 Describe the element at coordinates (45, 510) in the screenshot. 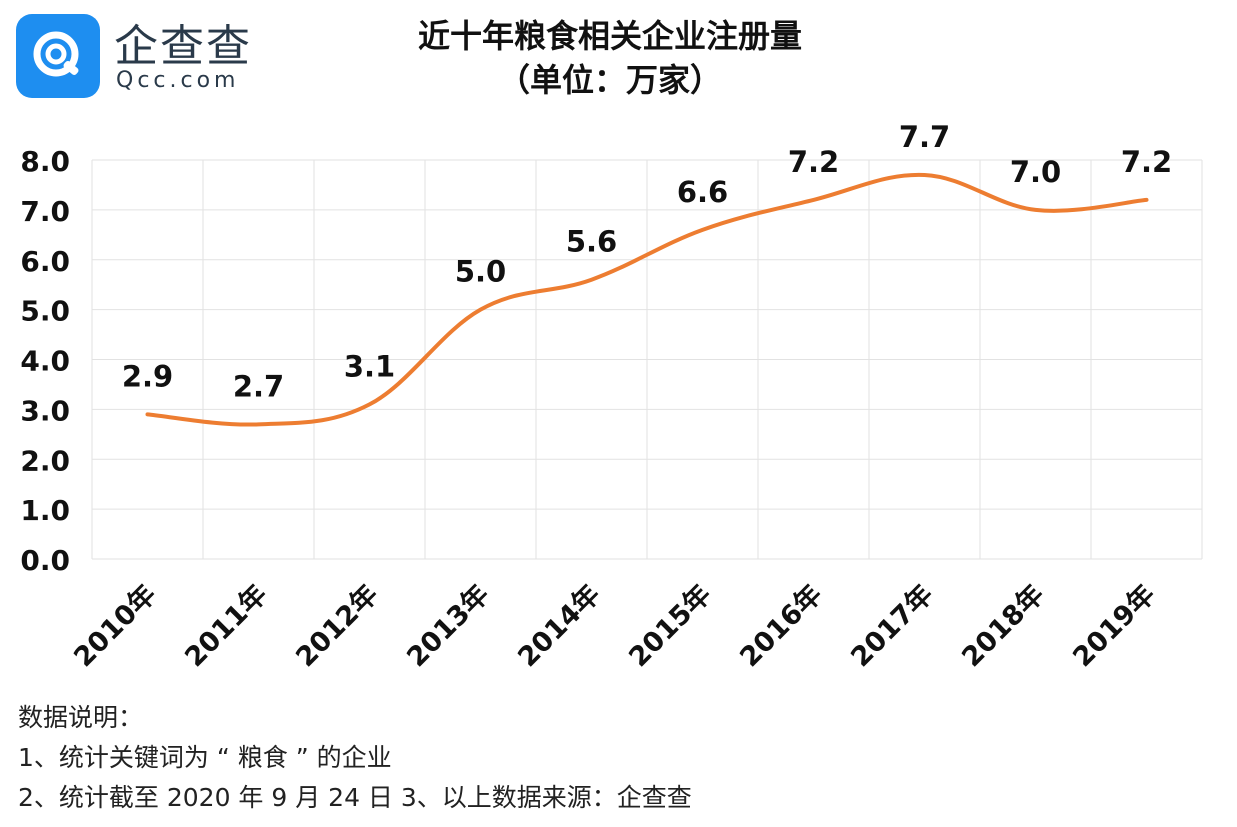

I see `y-tick-label: 1.0` at that location.